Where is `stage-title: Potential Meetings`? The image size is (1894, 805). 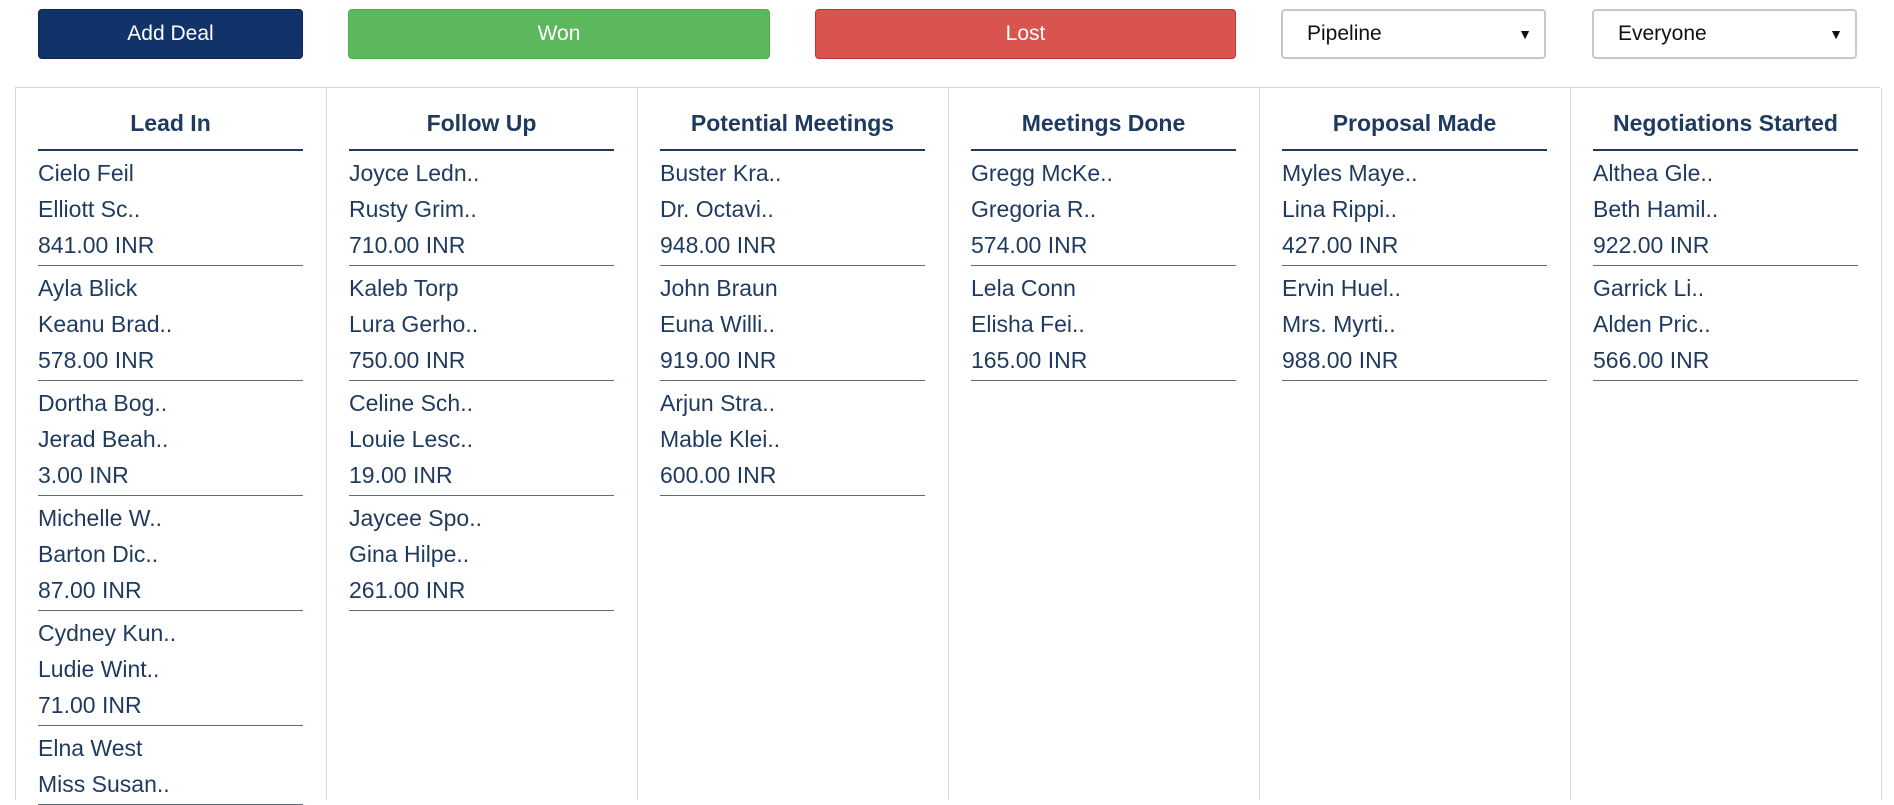 stage-title: Potential Meetings is located at coordinates (792, 119).